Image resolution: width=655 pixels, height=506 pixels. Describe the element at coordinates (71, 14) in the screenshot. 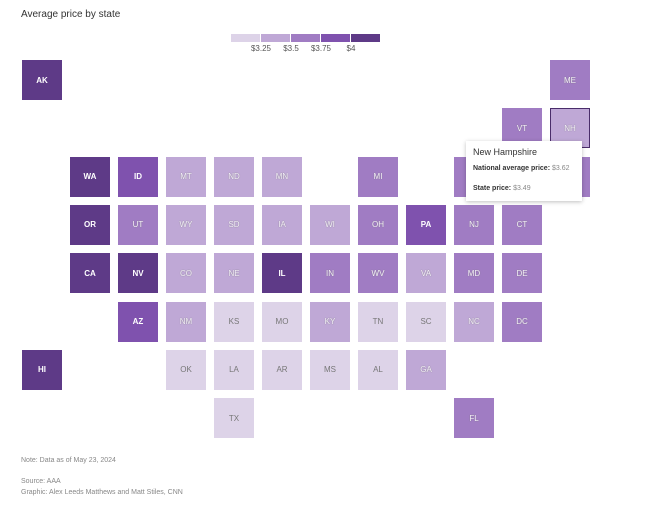

I see `chart-title: Average price by state` at that location.